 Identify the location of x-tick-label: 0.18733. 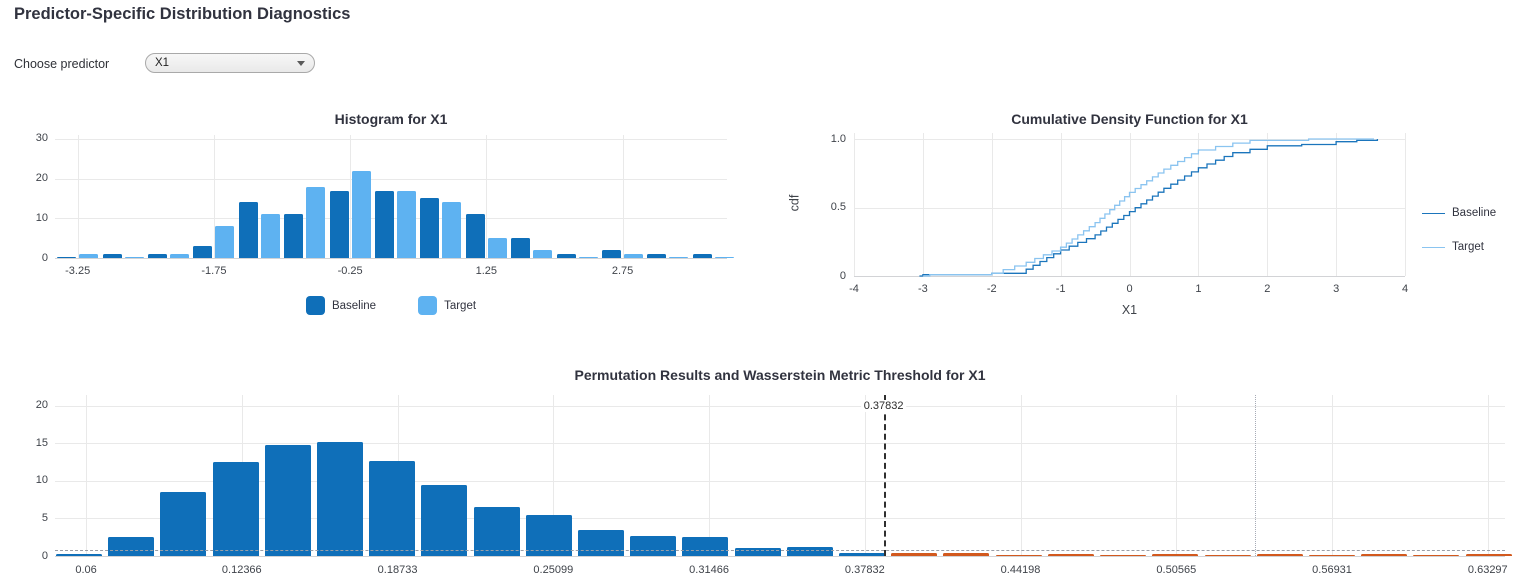
(397, 570).